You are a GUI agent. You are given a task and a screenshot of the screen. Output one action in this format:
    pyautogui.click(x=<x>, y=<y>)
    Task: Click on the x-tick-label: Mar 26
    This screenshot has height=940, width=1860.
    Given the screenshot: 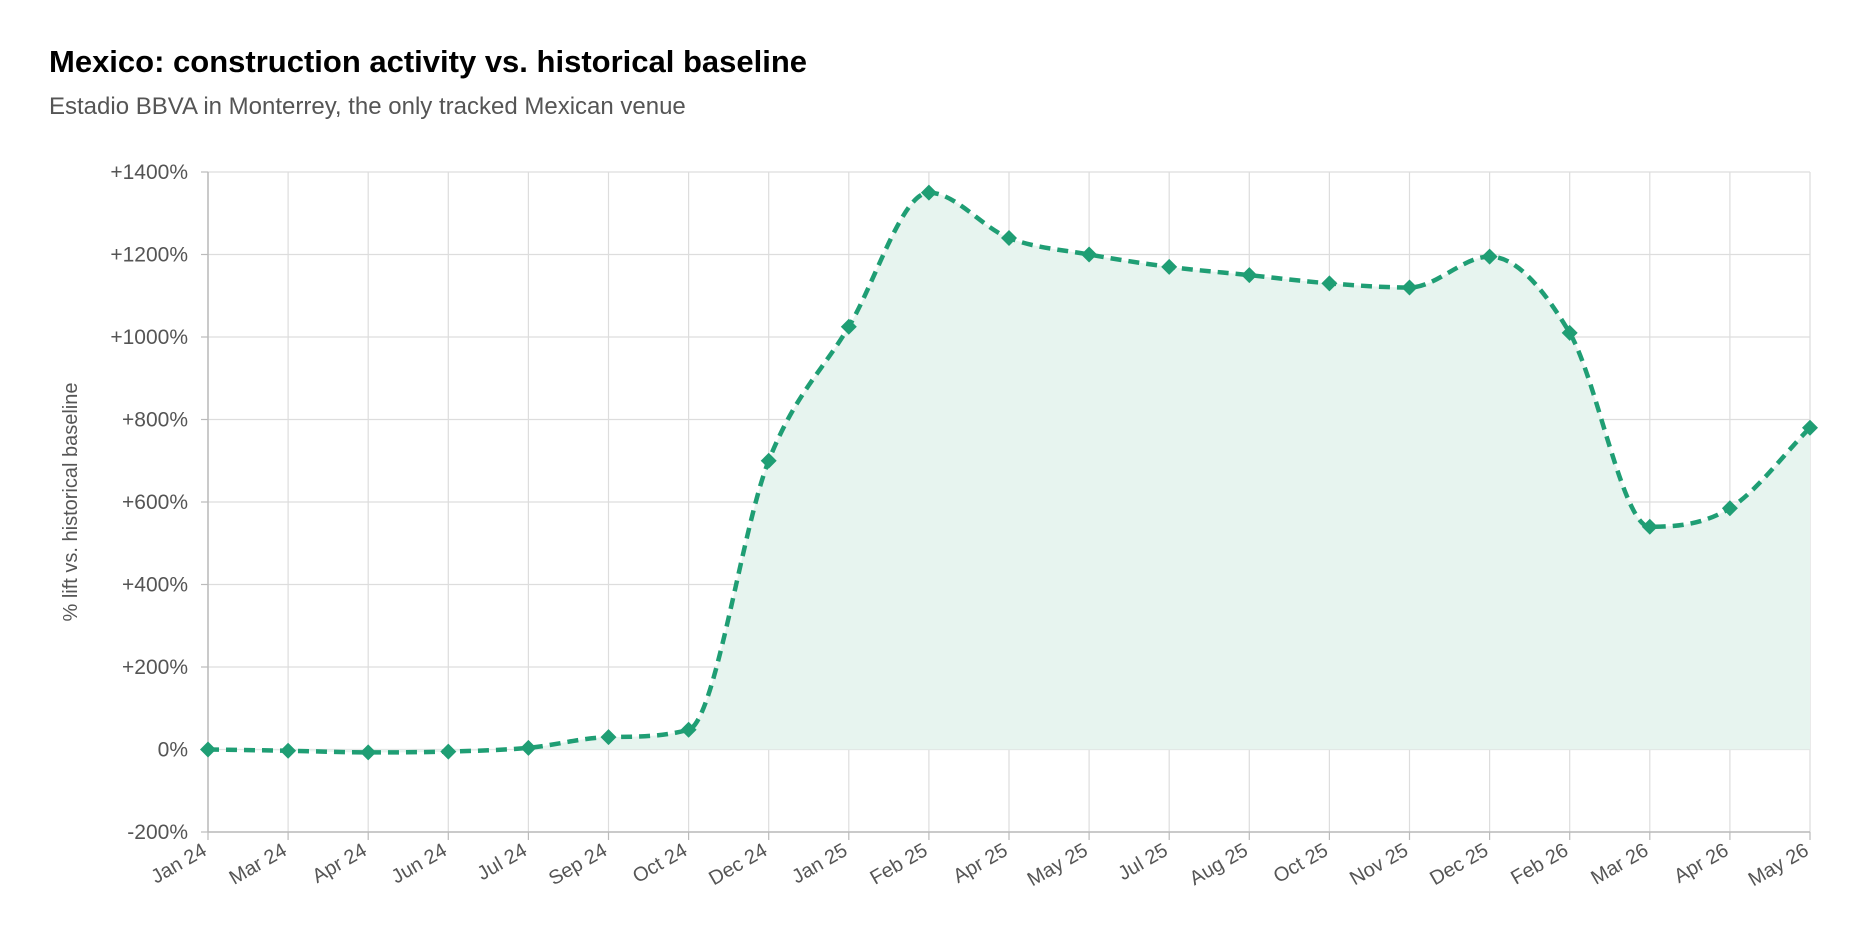 What is the action you would take?
    pyautogui.click(x=1619, y=864)
    